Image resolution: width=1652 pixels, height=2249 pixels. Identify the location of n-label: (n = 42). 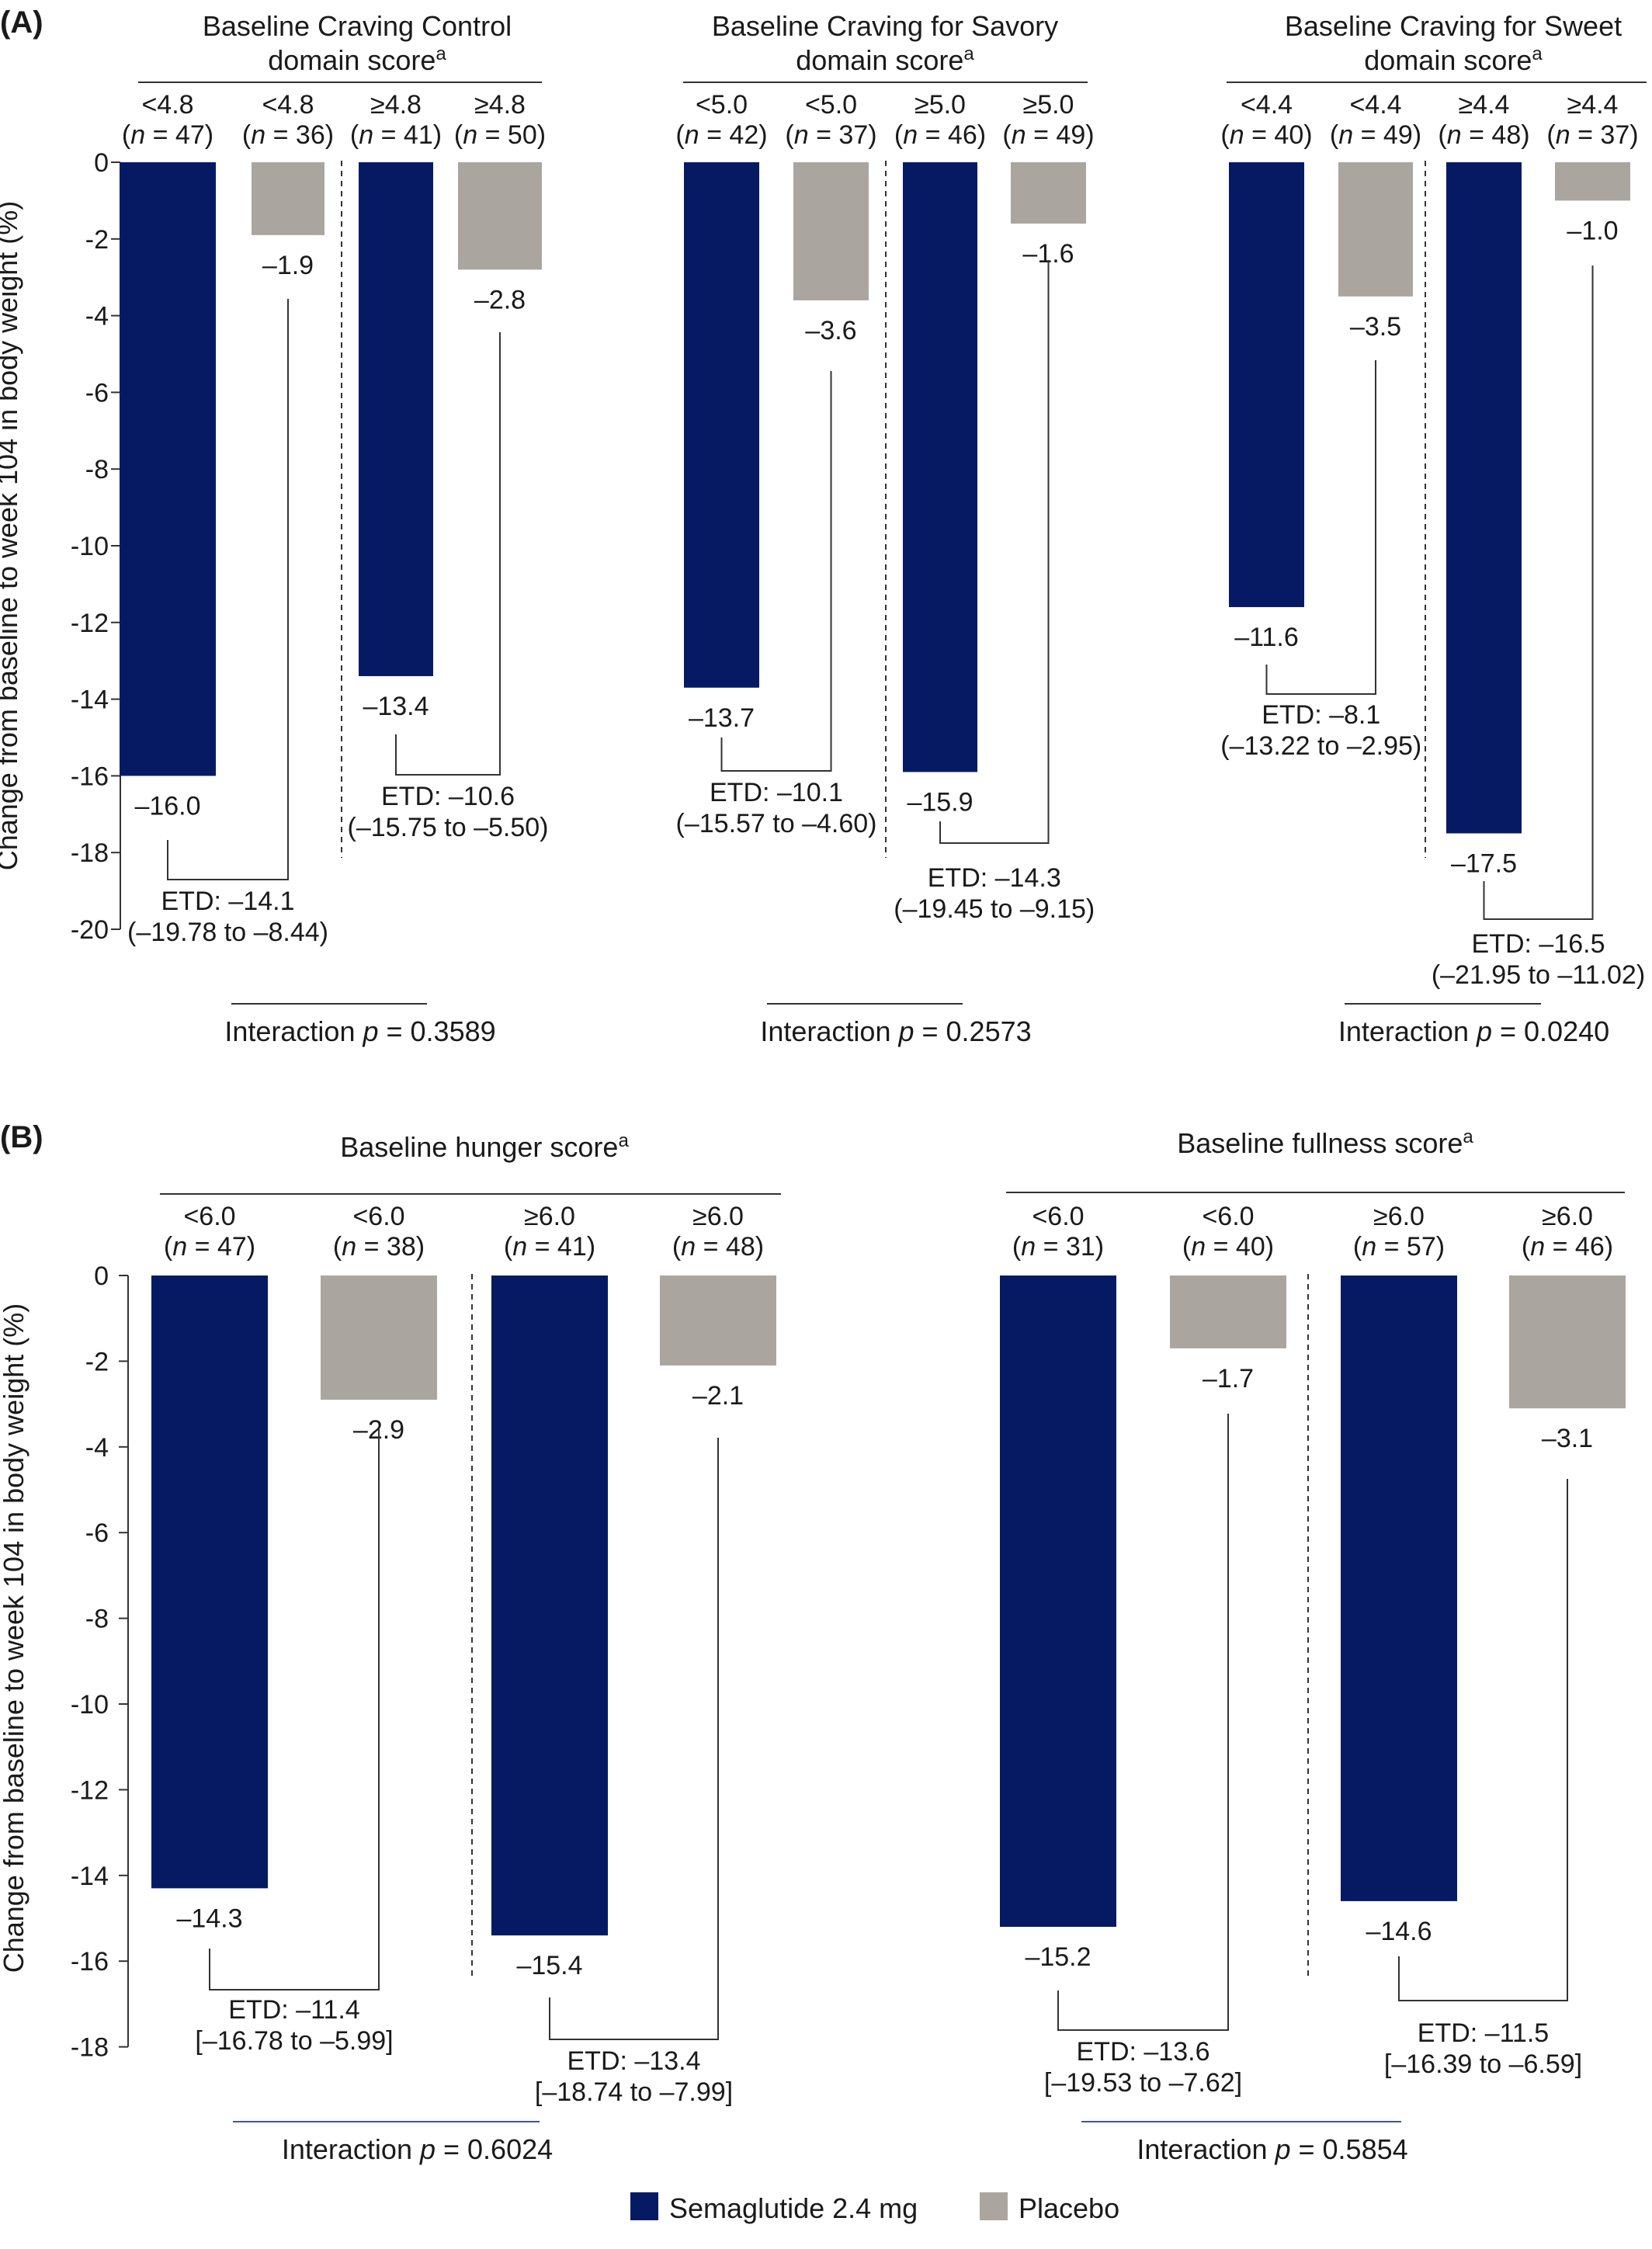
(721, 135).